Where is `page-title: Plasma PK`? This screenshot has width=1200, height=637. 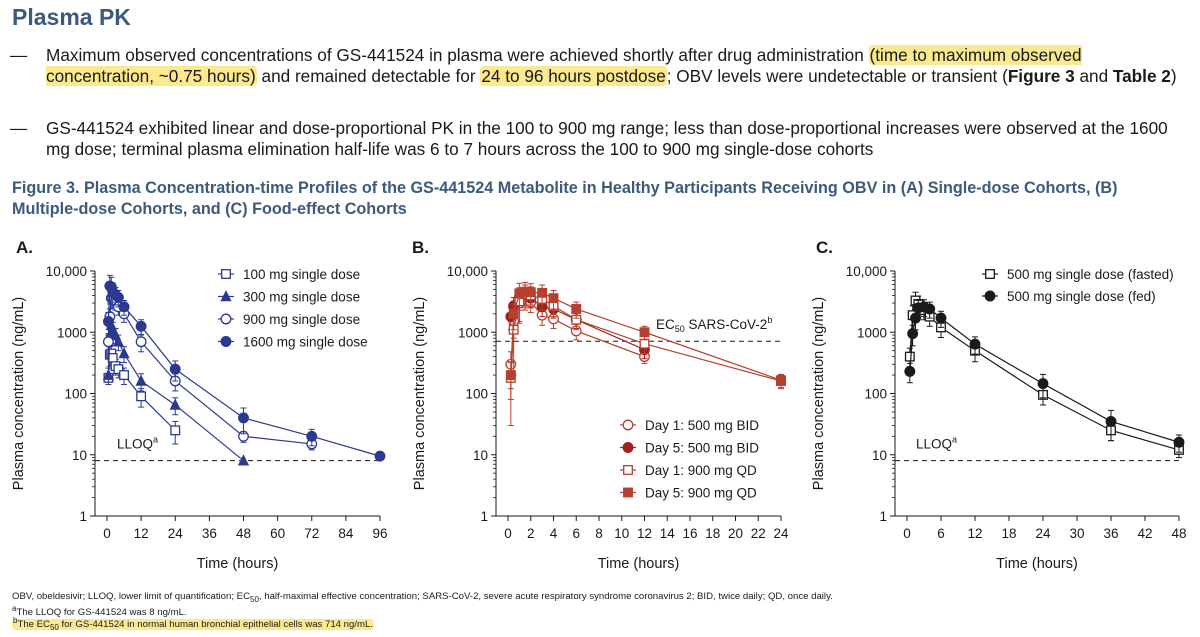
page-title: Plasma PK is located at coordinates (71, 17).